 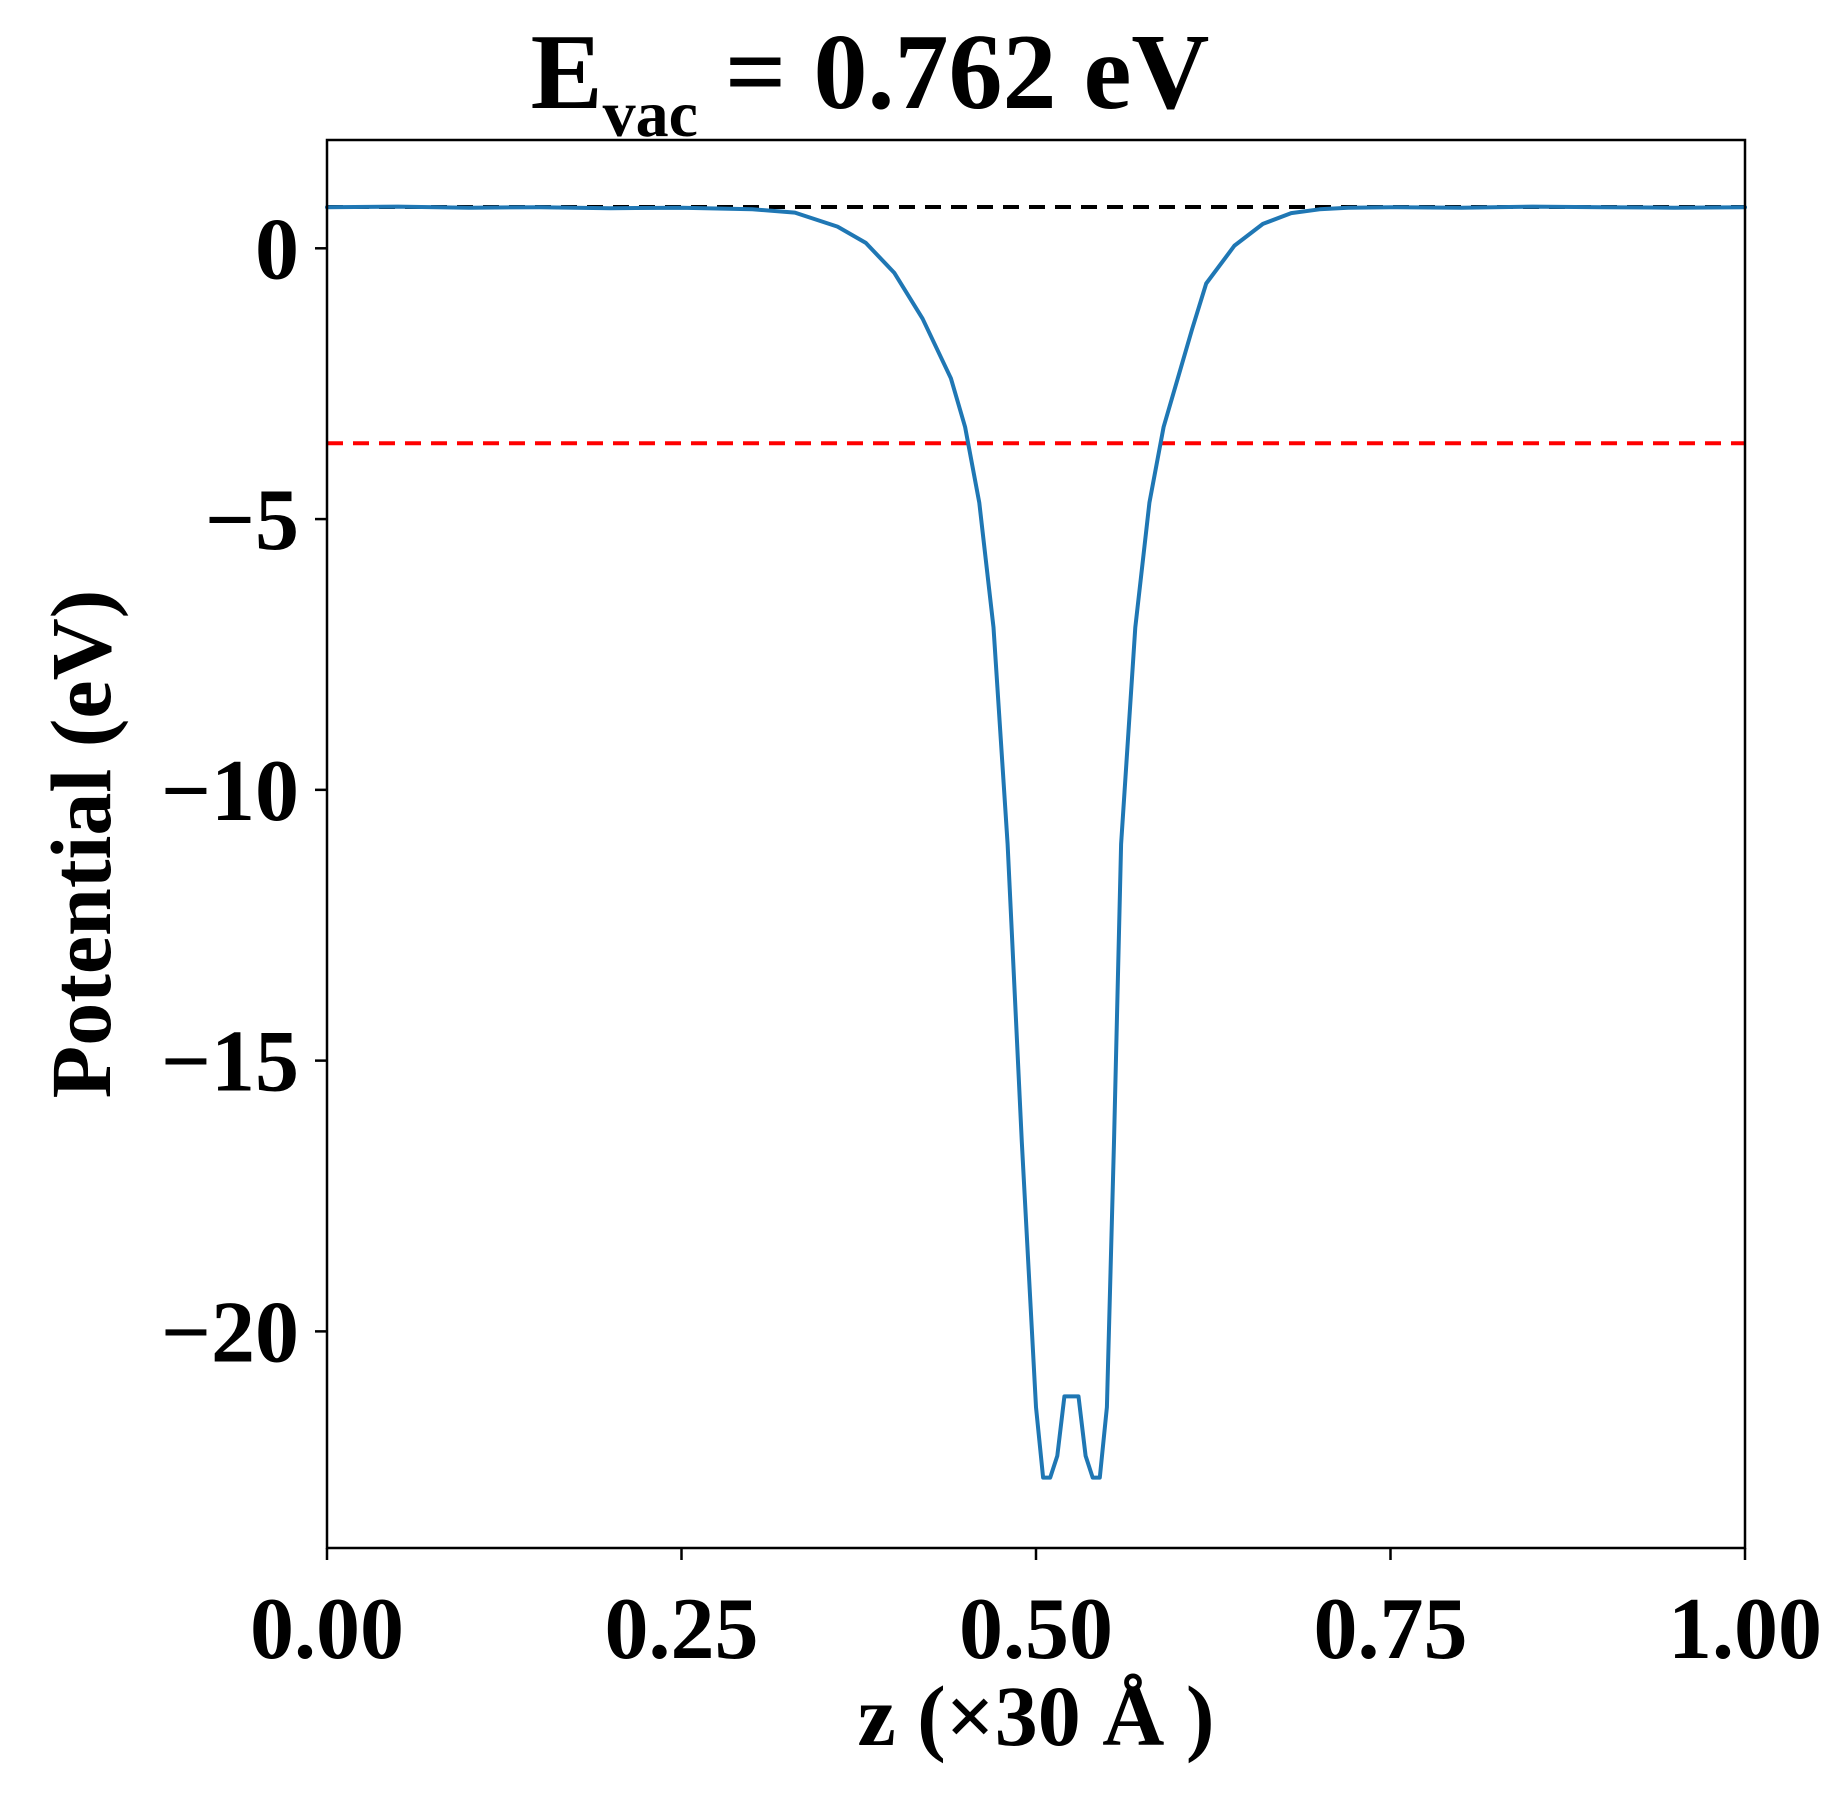 I want to click on title-rest: = 0.762 eV, so click(x=953, y=72).